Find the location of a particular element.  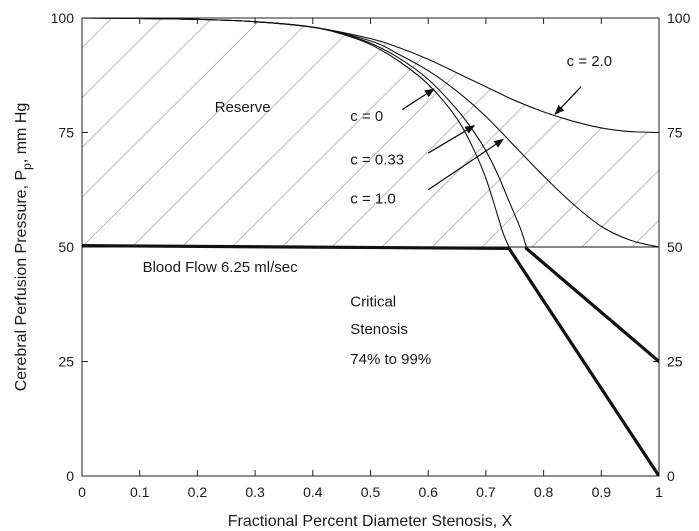

annotation-critical-1: Critical is located at coordinates (373, 302).